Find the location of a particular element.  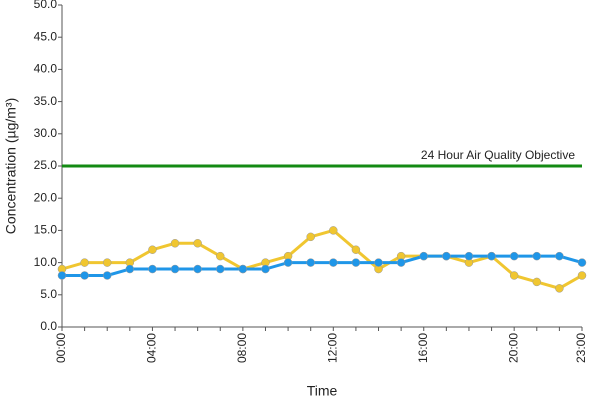

x-tick-label: 16:00 is located at coordinates (423, 348).